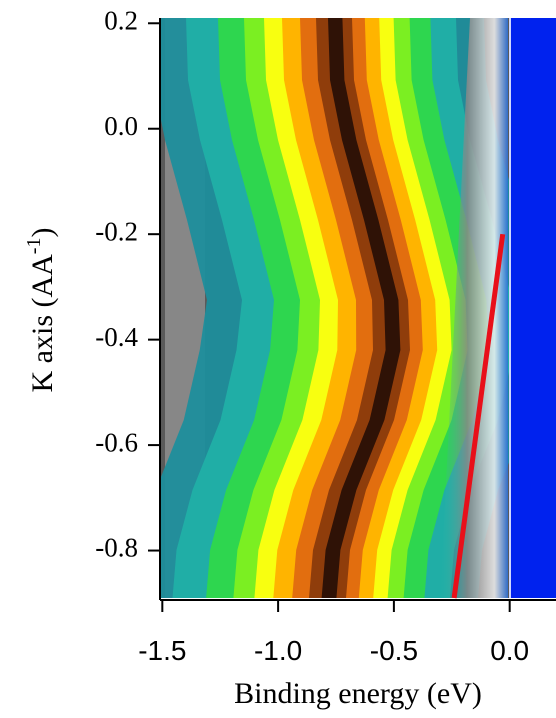 The width and height of the screenshot is (556, 718). Describe the element at coordinates (361, 308) in the screenshot. I see `intensity-band` at that location.